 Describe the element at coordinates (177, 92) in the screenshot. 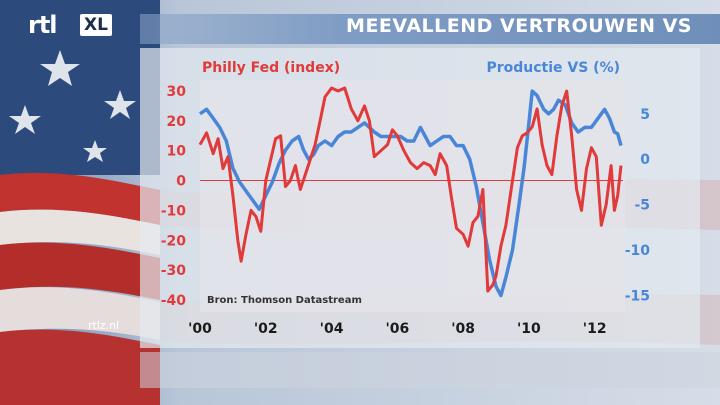

I see `left-tick-label: 30` at that location.